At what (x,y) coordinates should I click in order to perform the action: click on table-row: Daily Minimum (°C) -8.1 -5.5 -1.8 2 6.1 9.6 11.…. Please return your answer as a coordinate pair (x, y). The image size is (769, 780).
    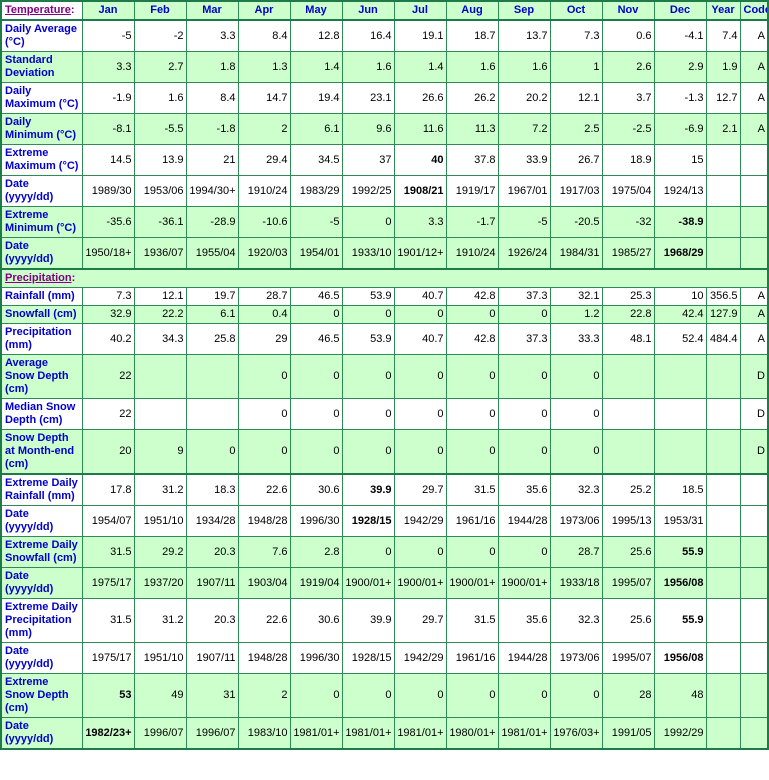
    Looking at the image, I should click on (384, 129).